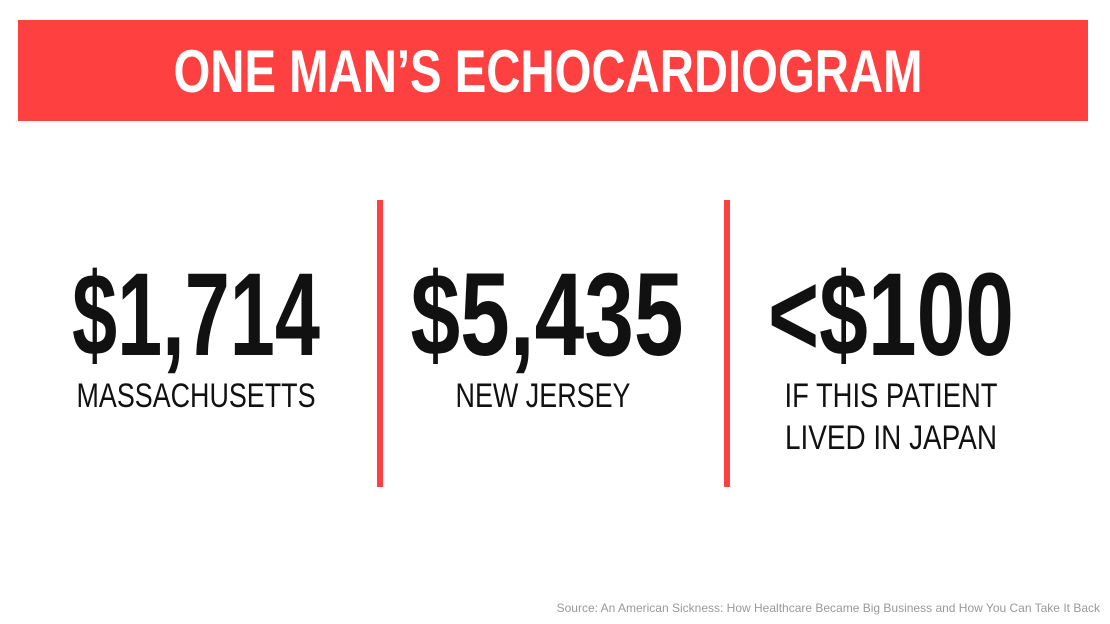 Image resolution: width=1110 pixels, height=624 pixels. I want to click on stat-label: MASSACHUSETTS, so click(196, 396).